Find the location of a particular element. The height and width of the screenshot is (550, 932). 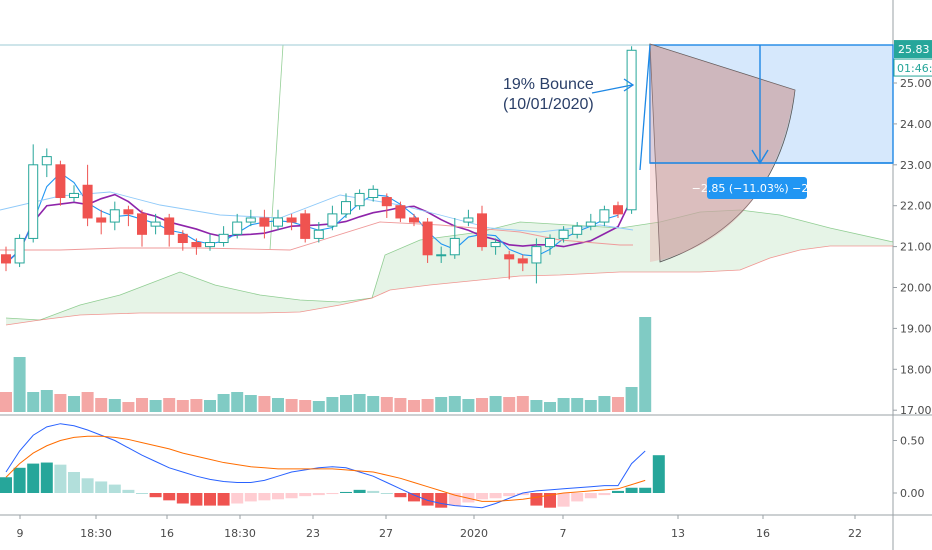

countdown-label: 01:46:3 is located at coordinates (914, 68).